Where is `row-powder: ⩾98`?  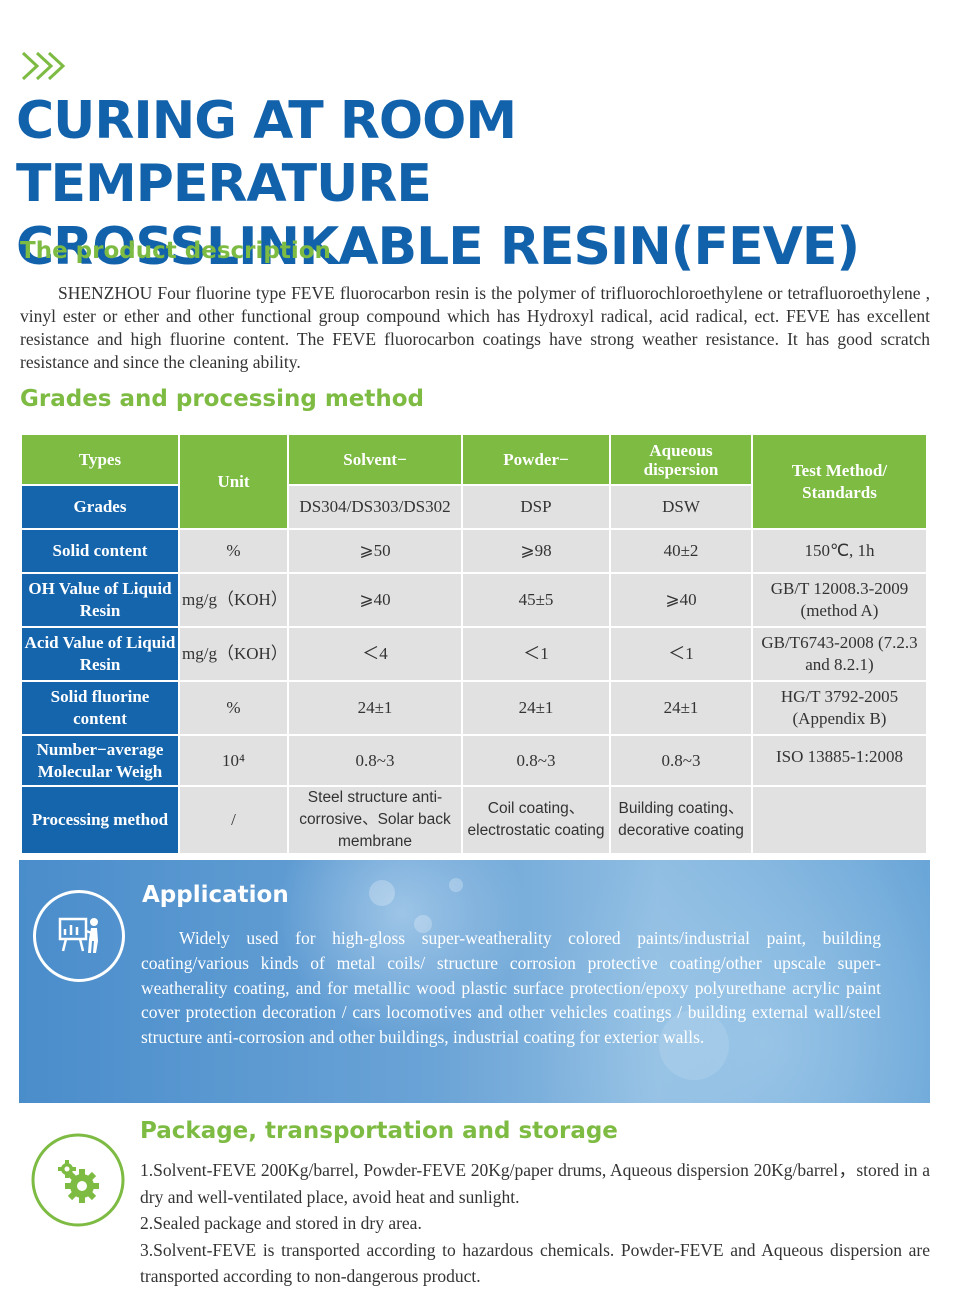 row-powder: ⩾98 is located at coordinates (536, 551).